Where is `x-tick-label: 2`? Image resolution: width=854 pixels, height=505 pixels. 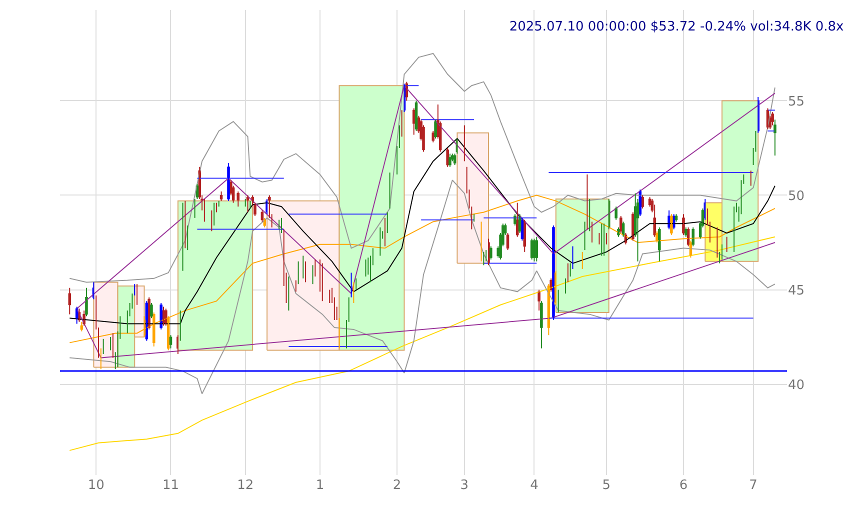
x-tick-label: 2 is located at coordinates (397, 485).